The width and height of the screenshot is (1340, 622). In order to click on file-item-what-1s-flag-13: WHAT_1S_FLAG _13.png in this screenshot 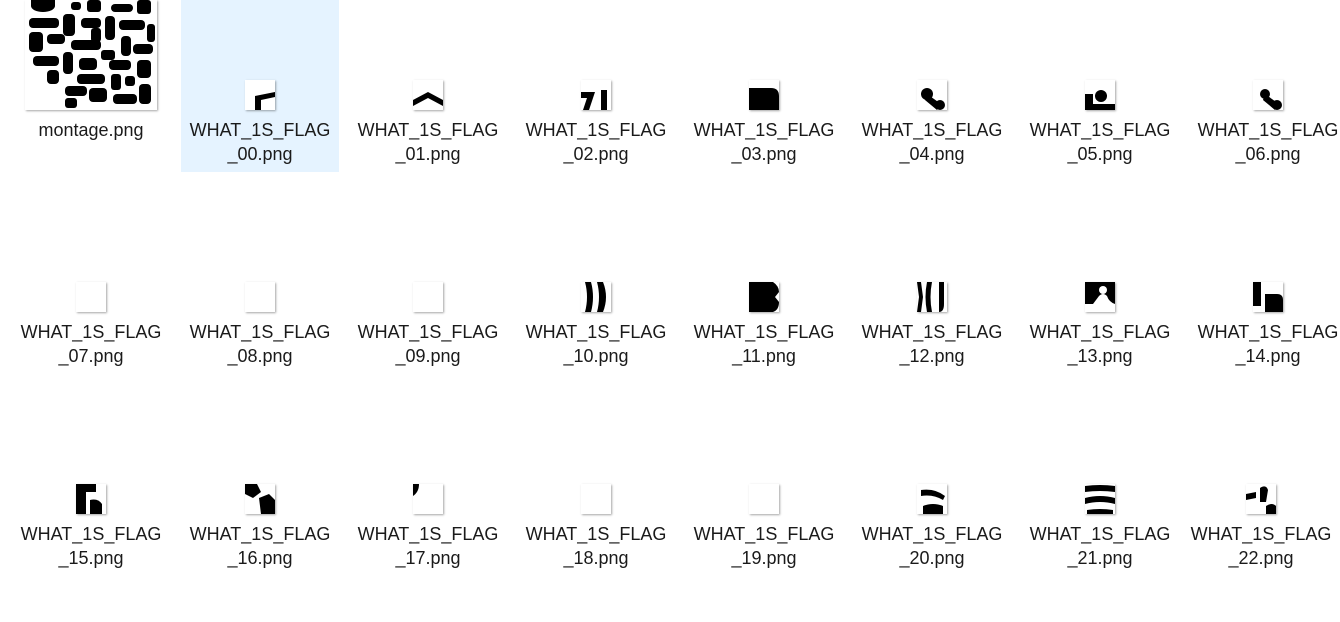, I will do `click(1100, 288)`.